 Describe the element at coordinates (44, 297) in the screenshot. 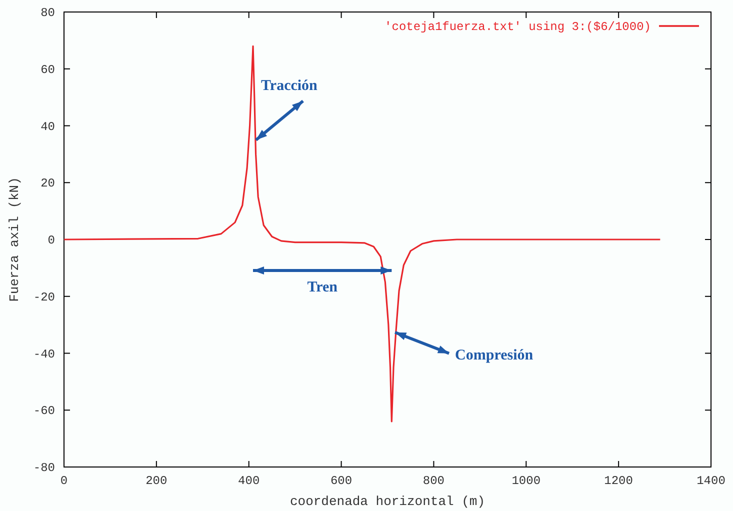

I see `y-tick-label: -20` at that location.